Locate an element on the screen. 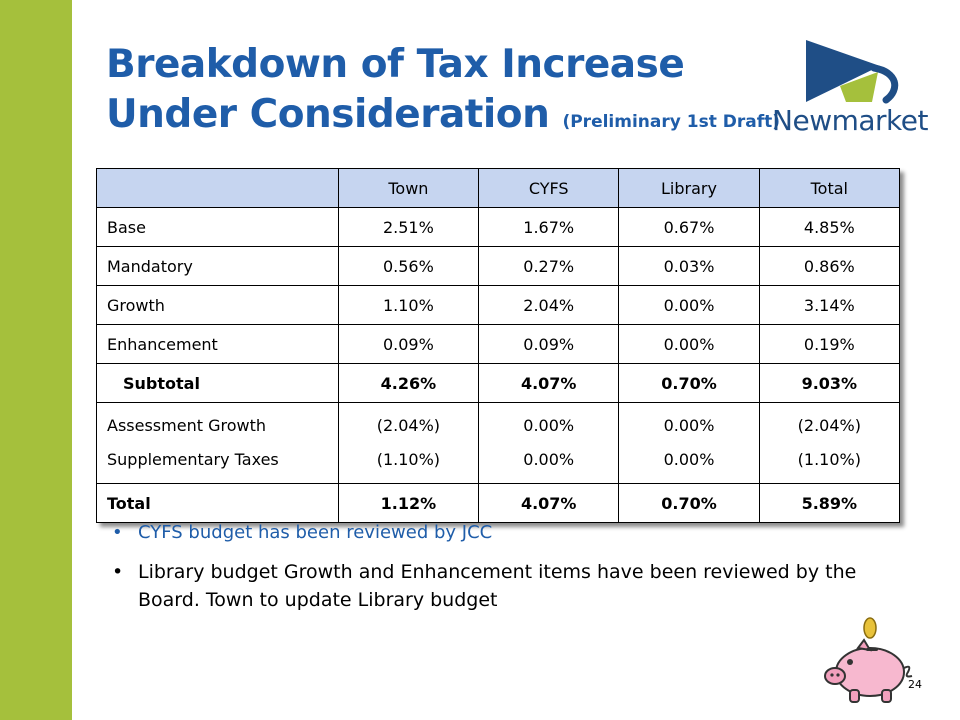 This screenshot has height=720, width=960. side-accent-bar is located at coordinates (36, 360).